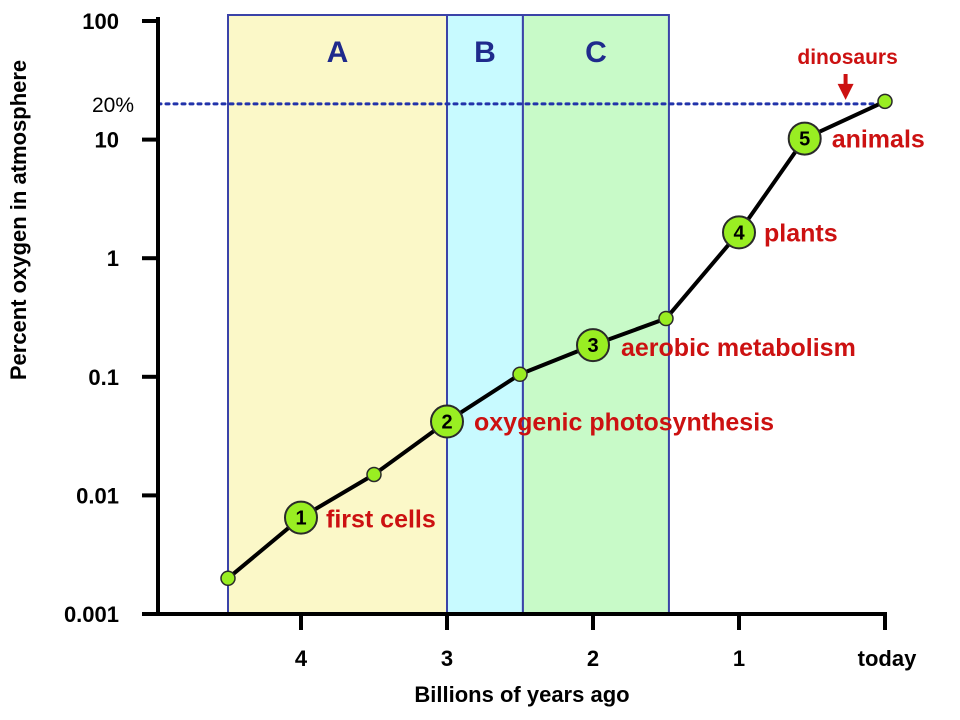 Image resolution: width=960 pixels, height=720 pixels. What do you see at coordinates (97, 495) in the screenshot?
I see `y-tick-label: 0.01` at bounding box center [97, 495].